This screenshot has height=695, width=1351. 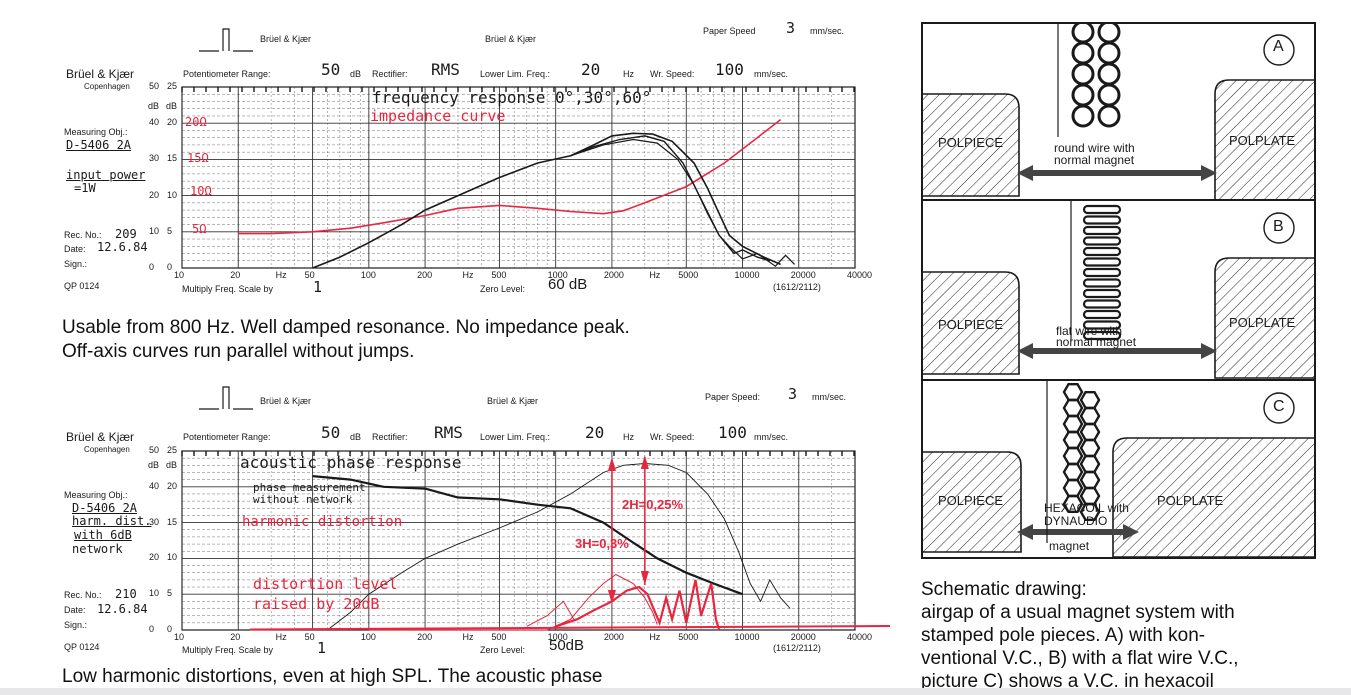 I want to click on panel-a-desc-2: normal magnet, so click(x=1094, y=160).